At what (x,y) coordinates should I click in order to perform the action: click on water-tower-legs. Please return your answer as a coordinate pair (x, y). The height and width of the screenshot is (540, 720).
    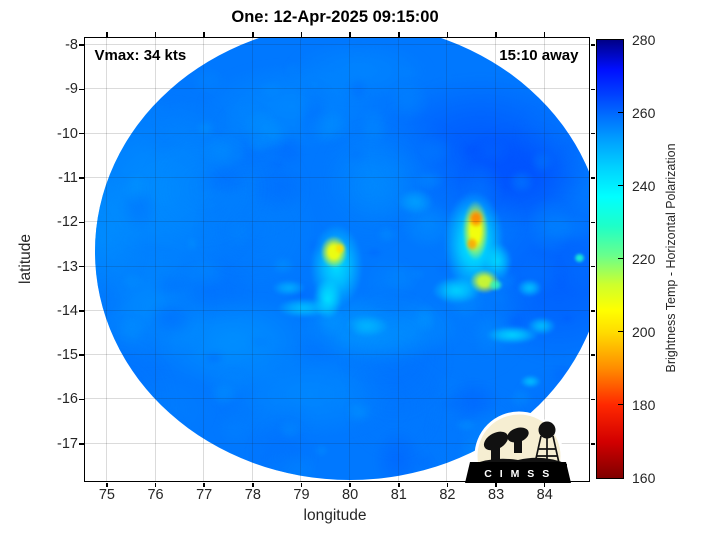
    Looking at the image, I should click on (547, 449).